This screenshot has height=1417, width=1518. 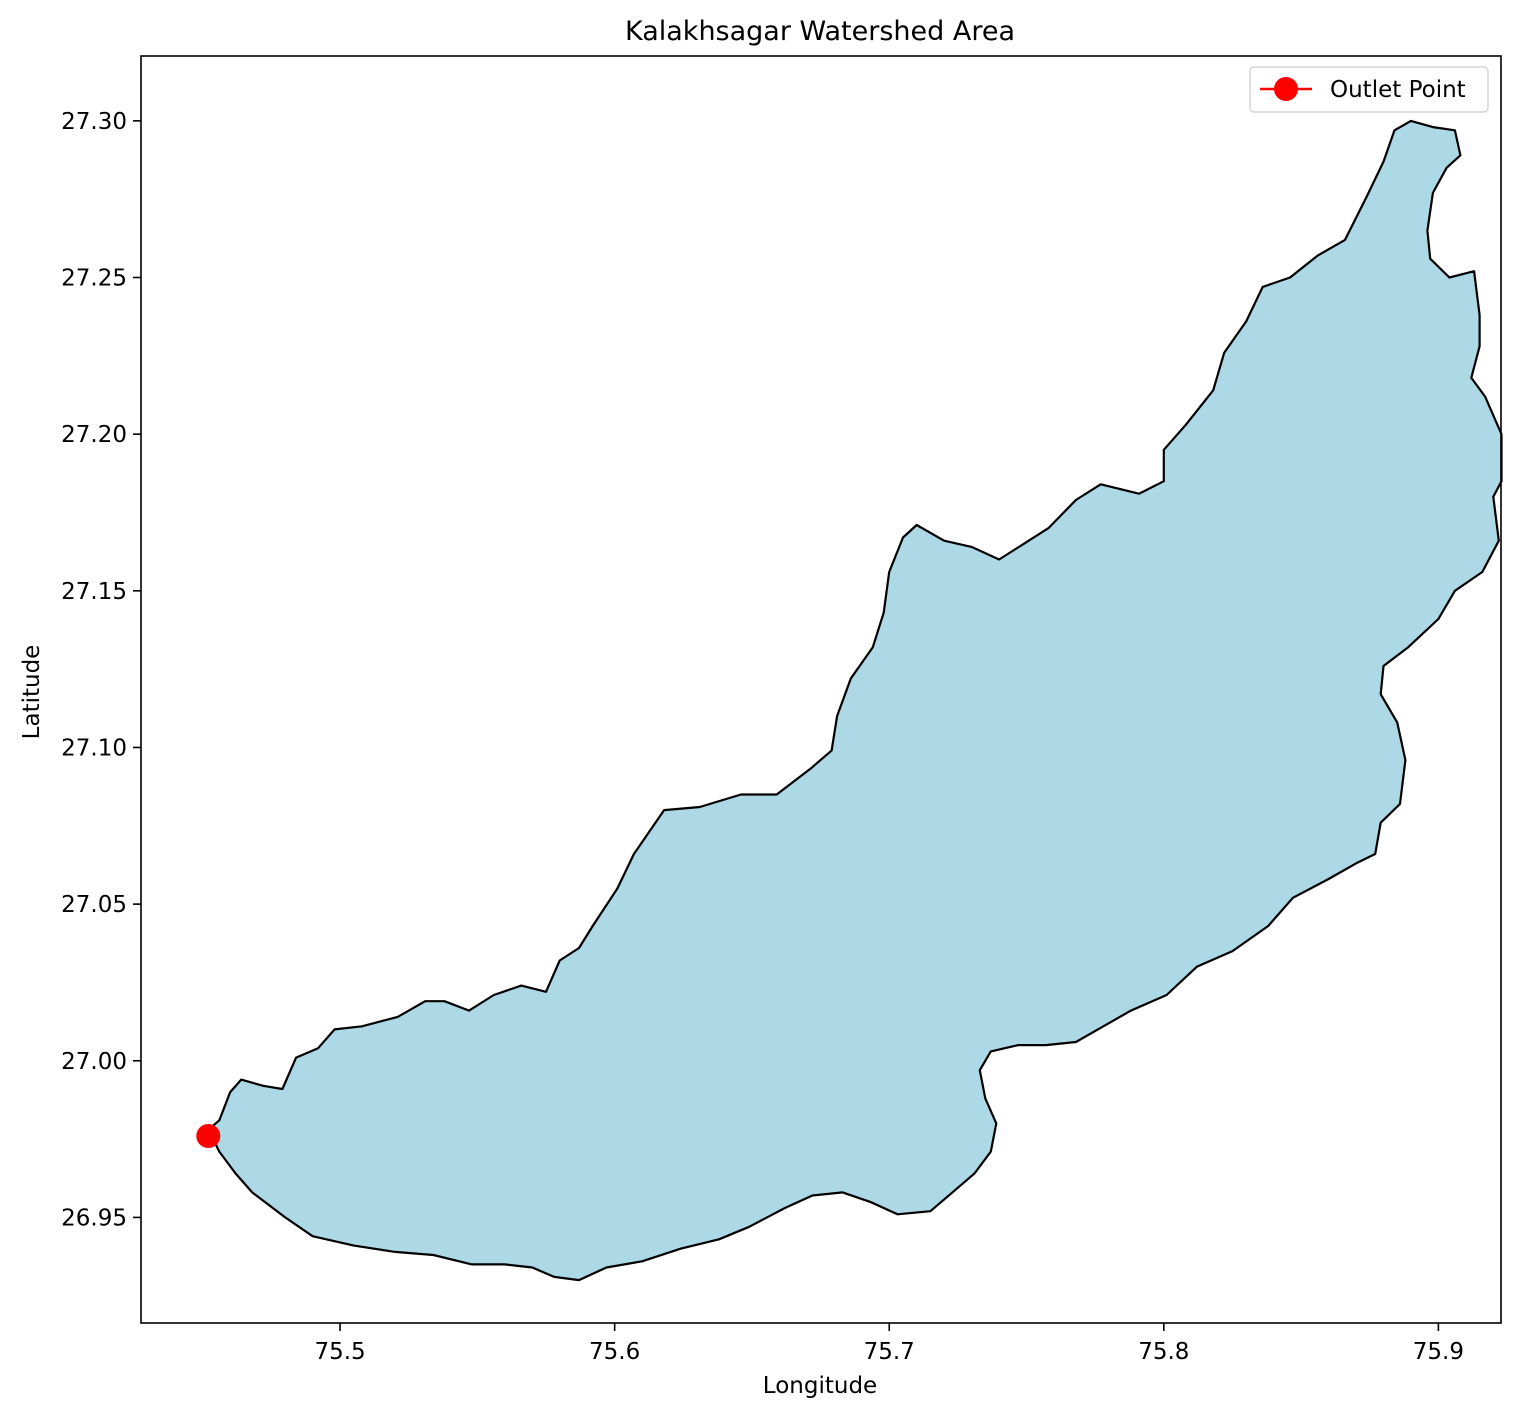 I want to click on legend: Outlet Point, so click(x=1369, y=89).